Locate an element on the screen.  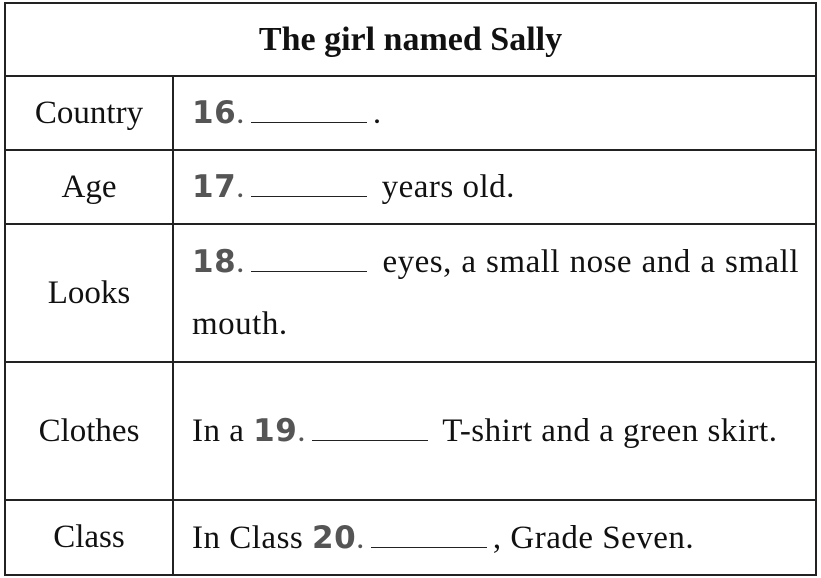
question-number: 19 is located at coordinates (275, 431).